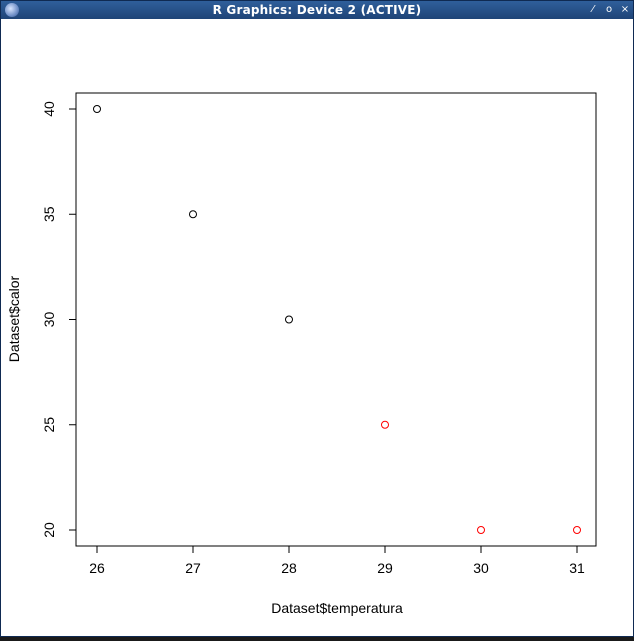 The image size is (634, 641). I want to click on y-axis-label: Dataset$calor, so click(14, 318).